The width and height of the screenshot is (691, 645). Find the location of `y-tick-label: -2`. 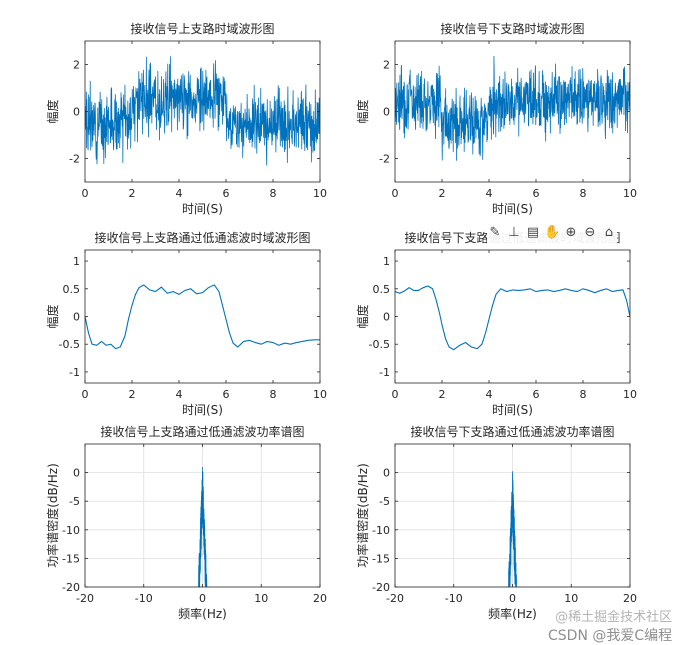

y-tick-label: -2 is located at coordinates (384, 159).